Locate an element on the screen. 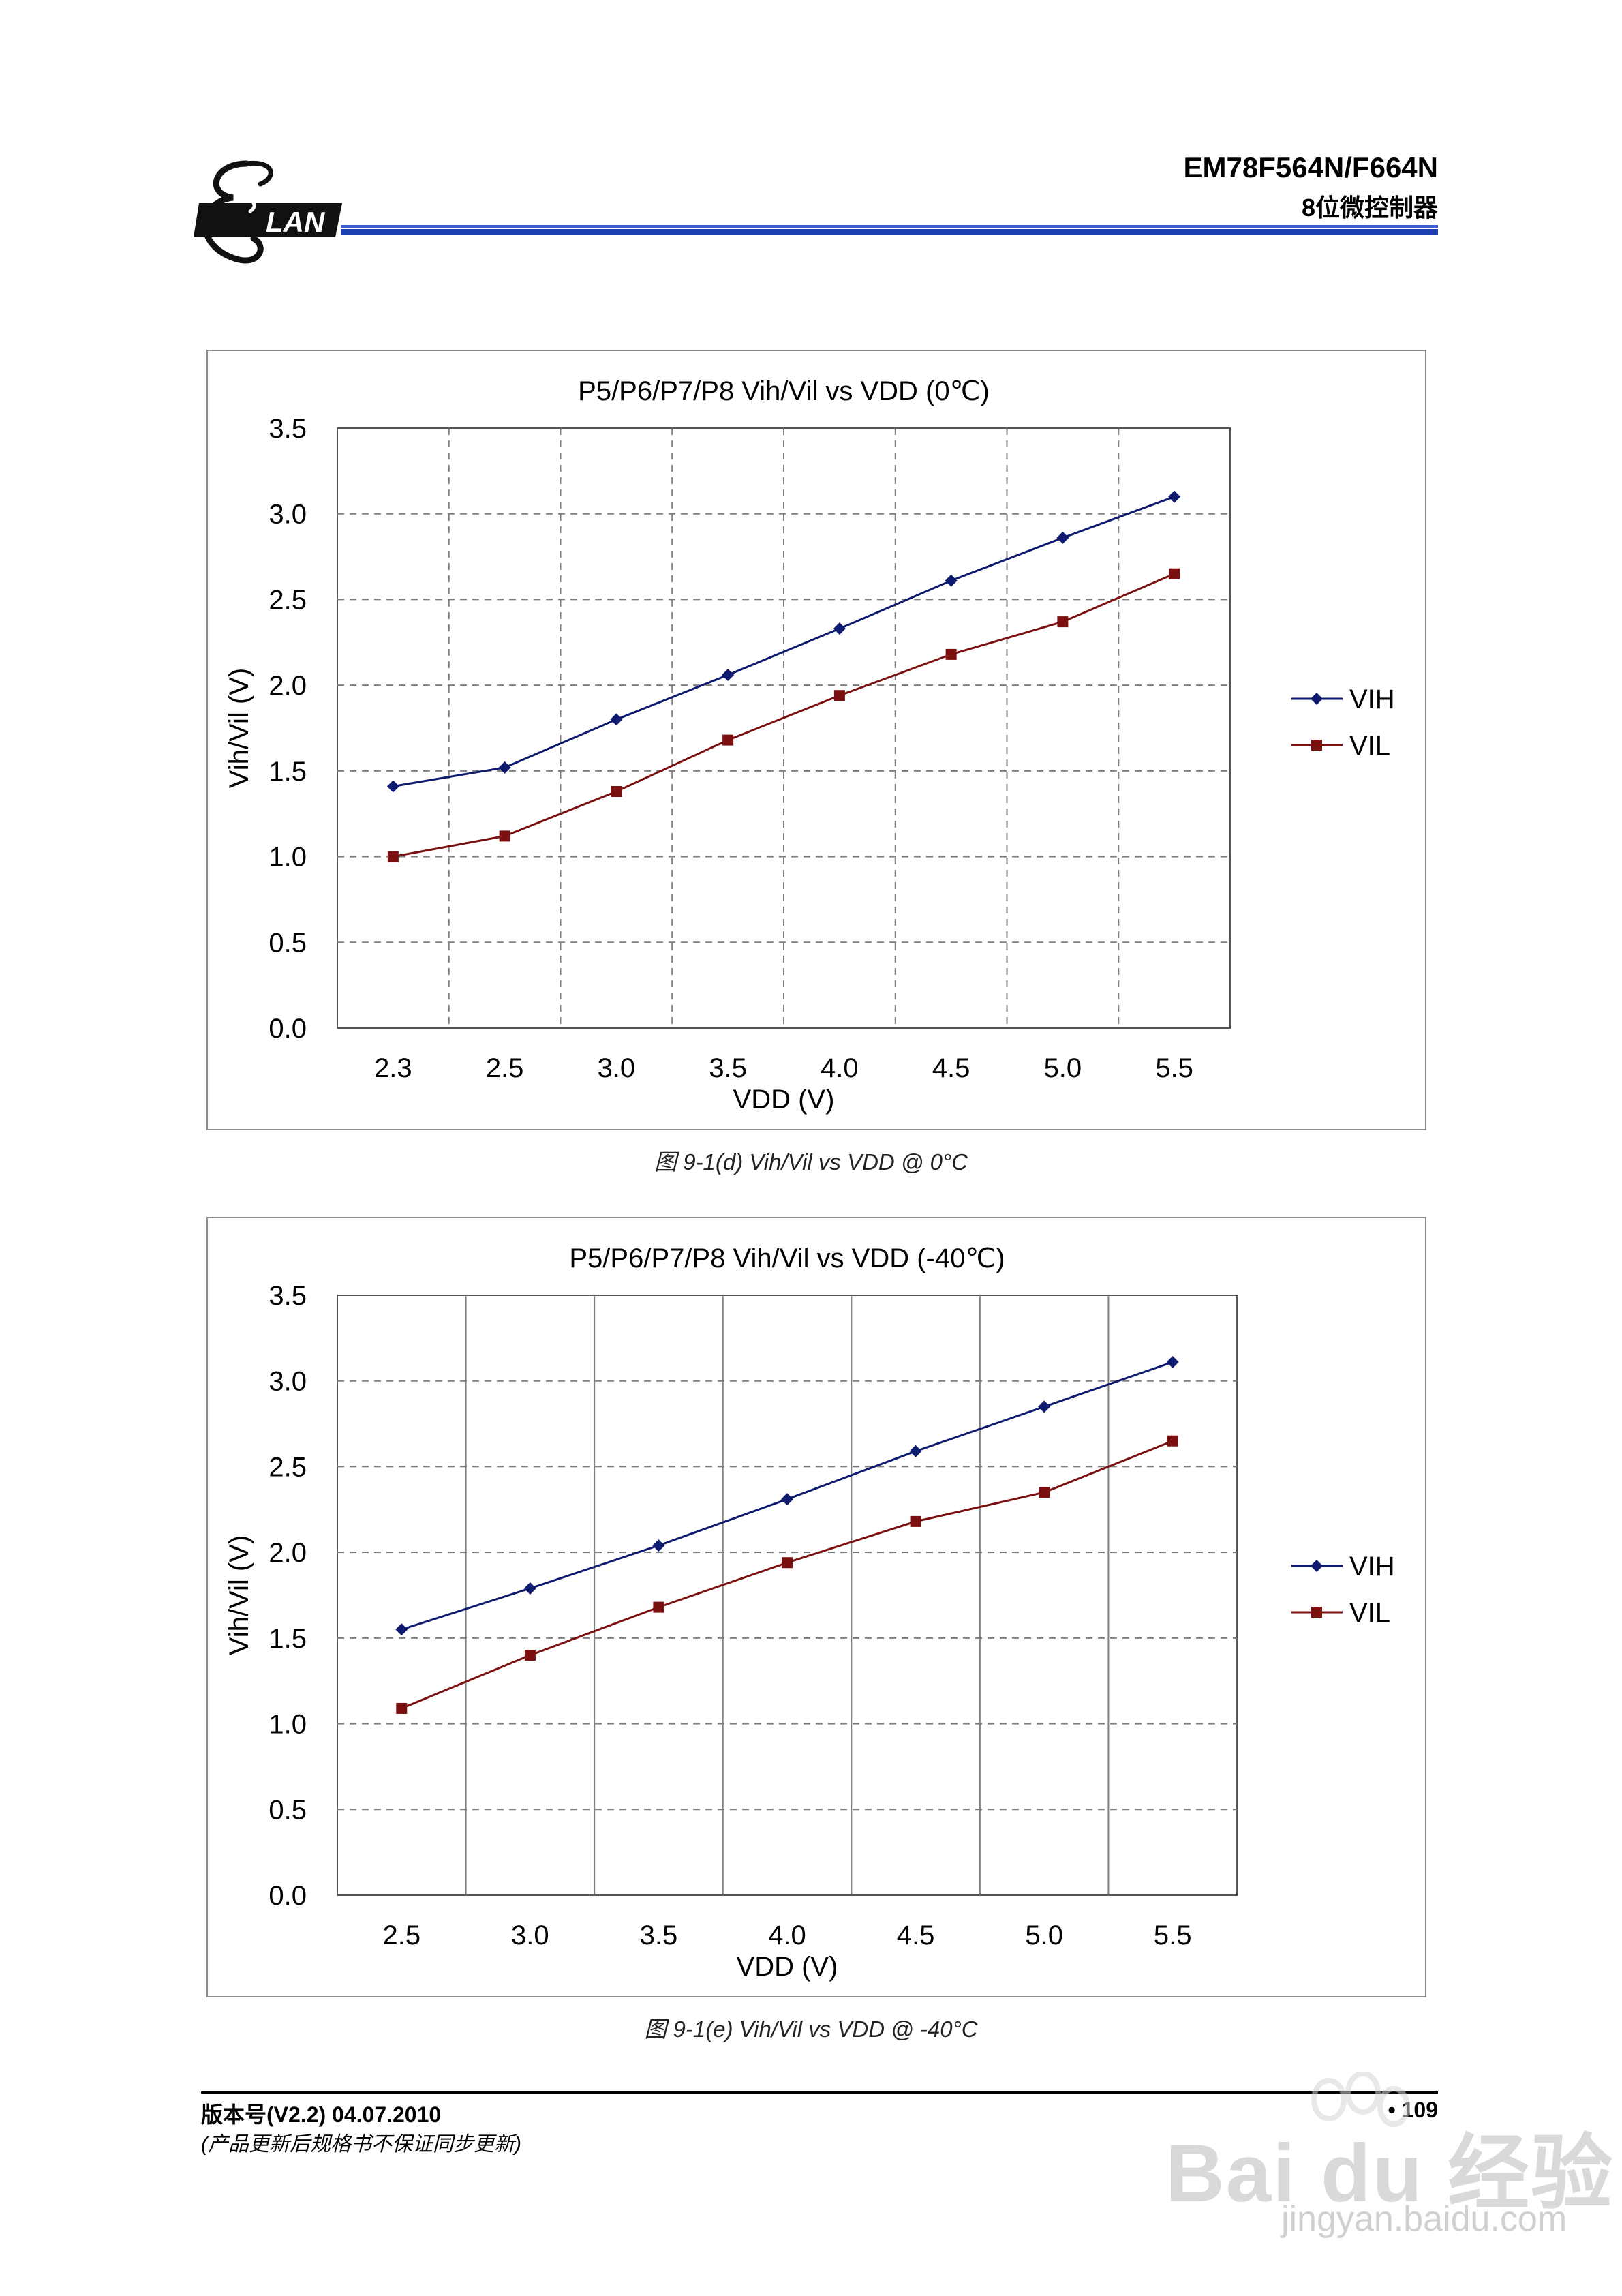 The height and width of the screenshot is (2296, 1622). logo-text: LAN is located at coordinates (296, 222).